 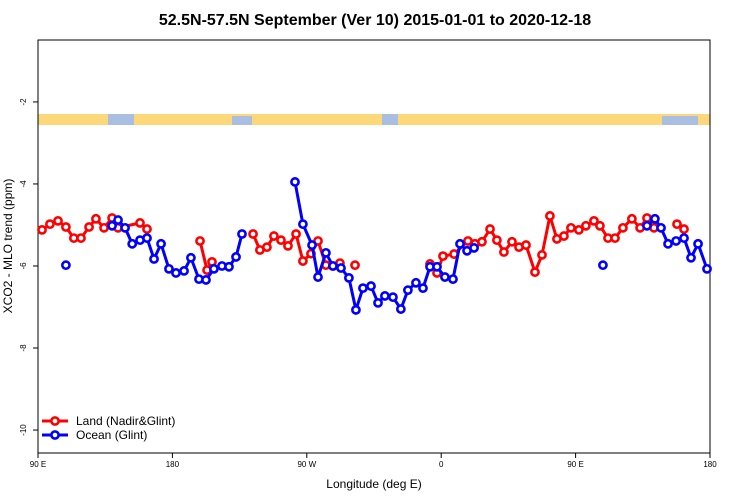 What do you see at coordinates (125, 421) in the screenshot?
I see `legend-label: Land (Nadir&Glint)` at bounding box center [125, 421].